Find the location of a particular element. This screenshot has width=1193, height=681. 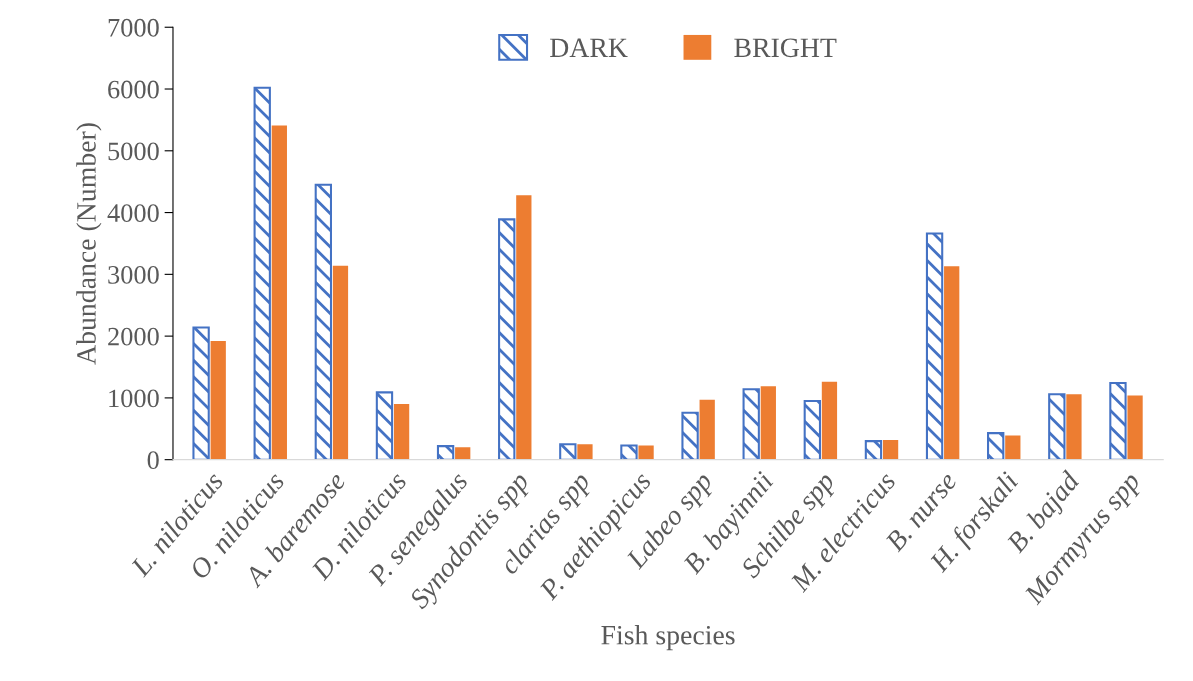

y-axis-title: Abundance (Number) is located at coordinates (89, 244).